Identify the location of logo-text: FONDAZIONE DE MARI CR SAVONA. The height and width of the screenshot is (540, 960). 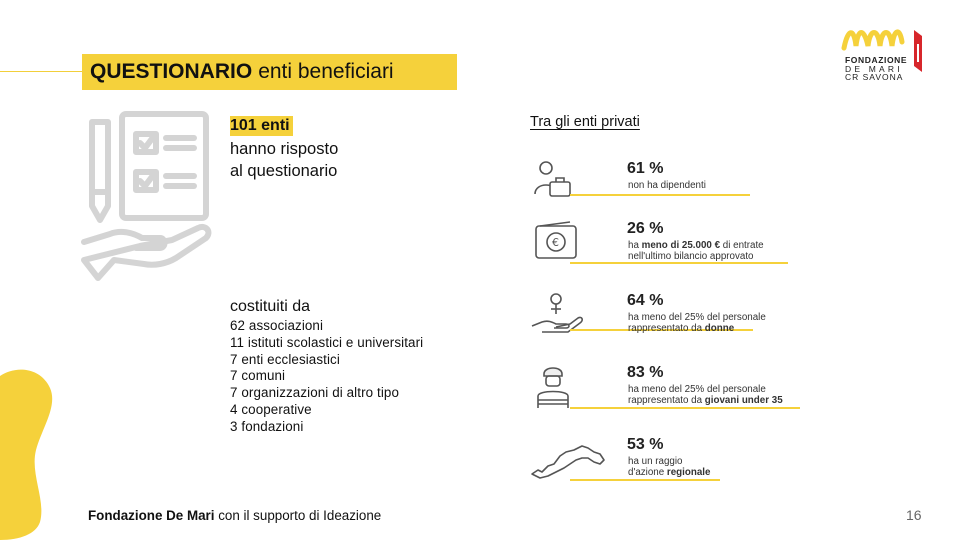
(876, 69).